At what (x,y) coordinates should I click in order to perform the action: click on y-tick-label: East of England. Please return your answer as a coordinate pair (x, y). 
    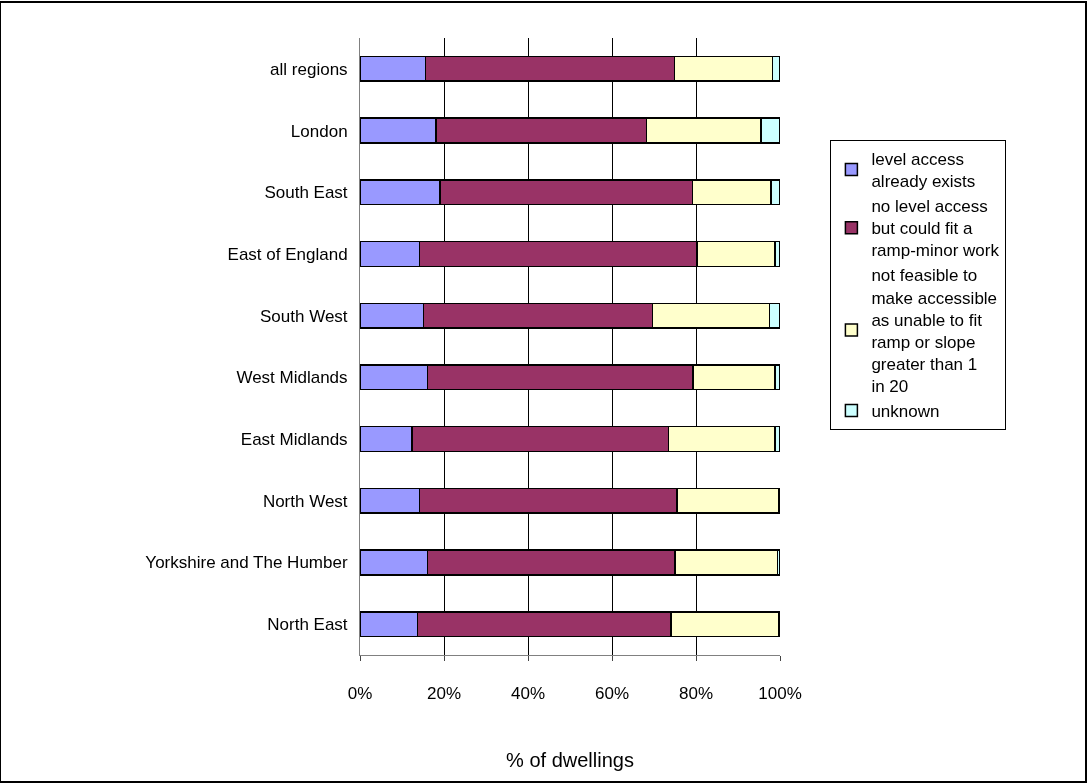
    Looking at the image, I should click on (287, 254).